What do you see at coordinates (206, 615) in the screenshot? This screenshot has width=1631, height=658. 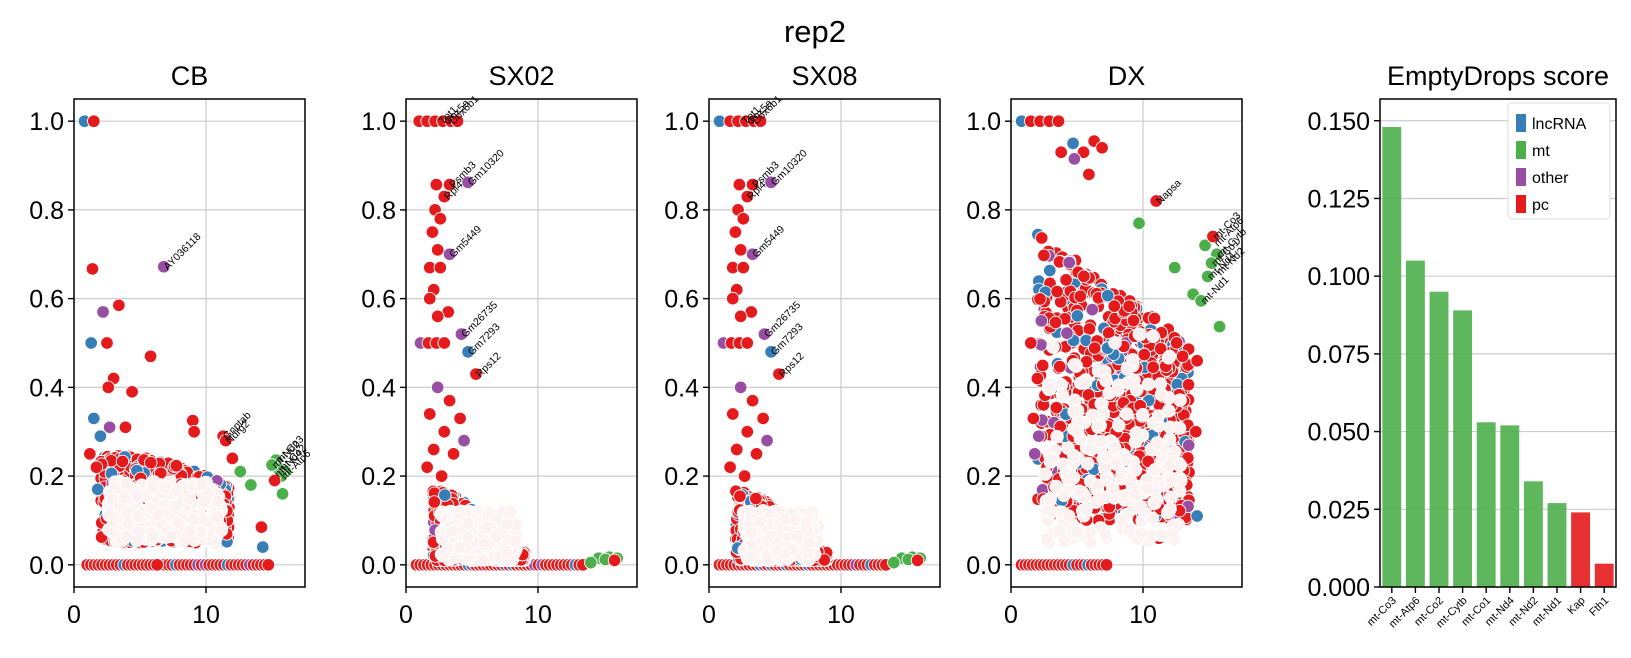 I see `x-tick-label: 10` at bounding box center [206, 615].